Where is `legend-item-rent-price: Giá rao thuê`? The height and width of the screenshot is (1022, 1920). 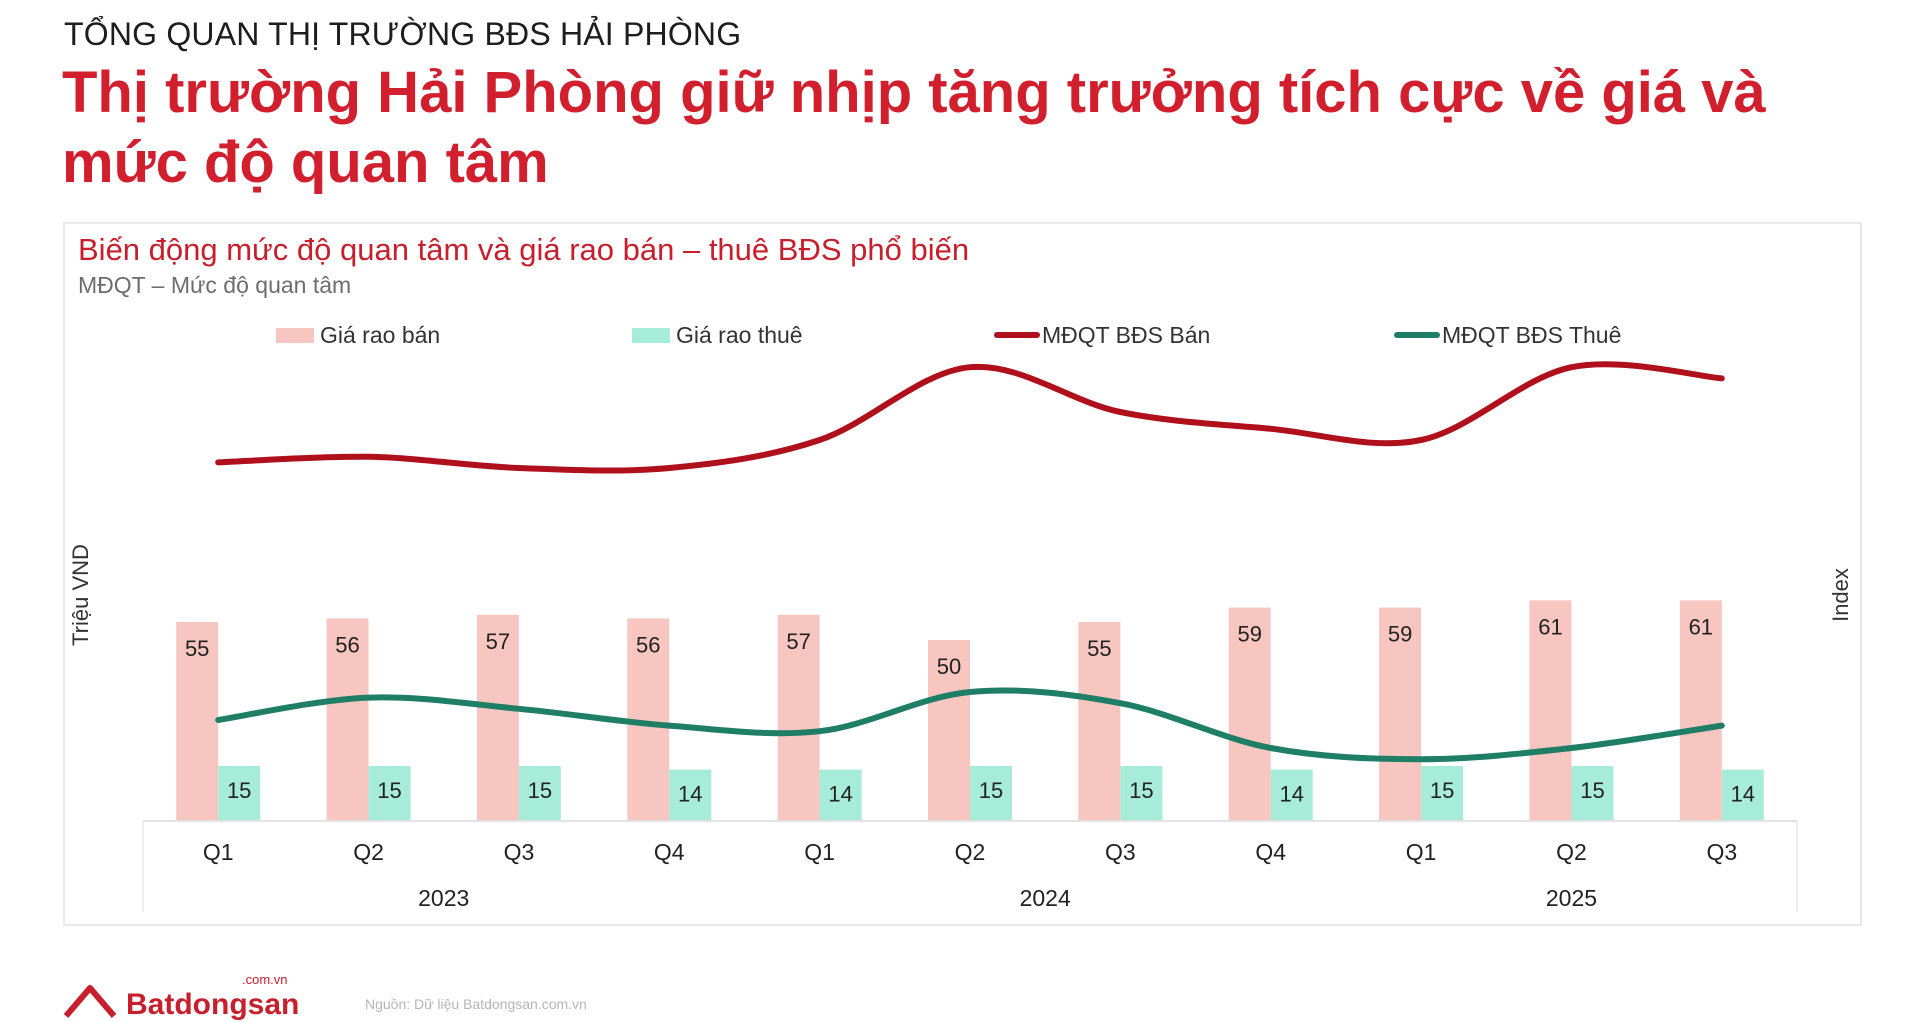 legend-item-rent-price: Giá rao thuê is located at coordinates (717, 335).